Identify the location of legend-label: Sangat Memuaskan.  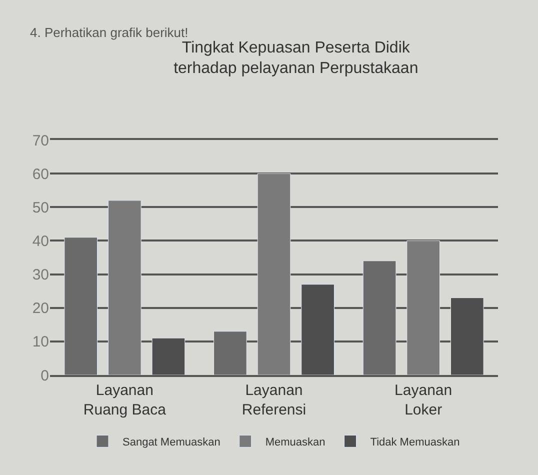
(171, 442).